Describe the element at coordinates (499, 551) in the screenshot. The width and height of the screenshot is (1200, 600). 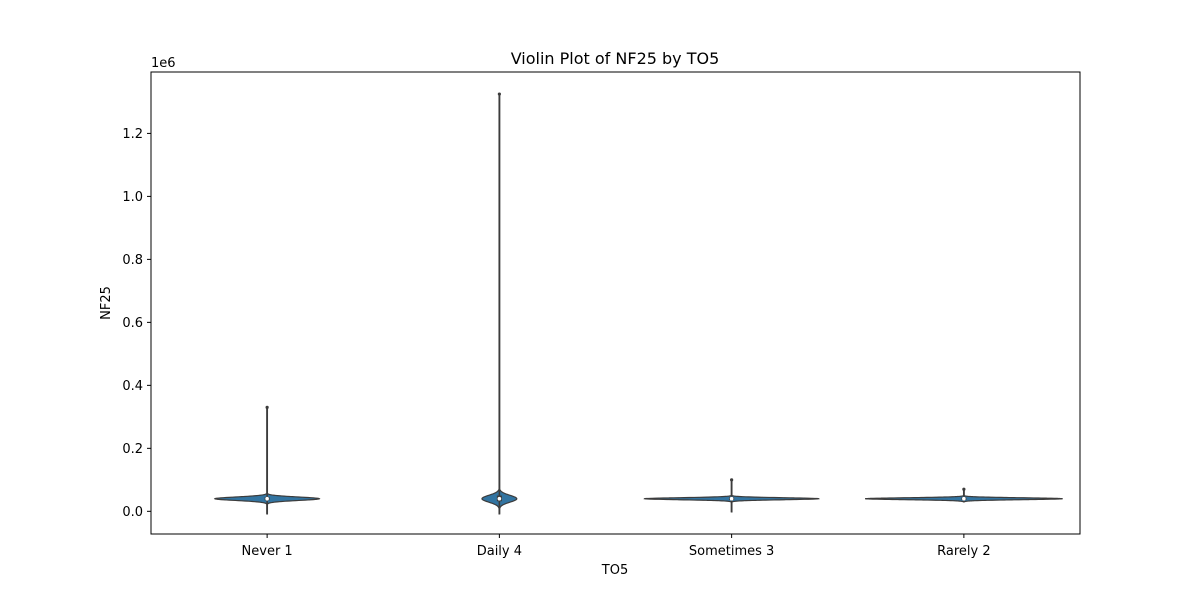
I see `x-tick-label: Daily 4` at that location.